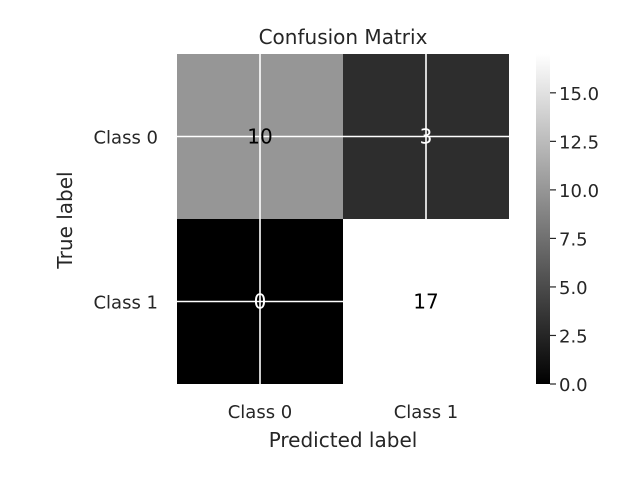 This screenshot has height=480, width=640. I want to click on cell-value-label-1-1: 17, so click(425, 302).